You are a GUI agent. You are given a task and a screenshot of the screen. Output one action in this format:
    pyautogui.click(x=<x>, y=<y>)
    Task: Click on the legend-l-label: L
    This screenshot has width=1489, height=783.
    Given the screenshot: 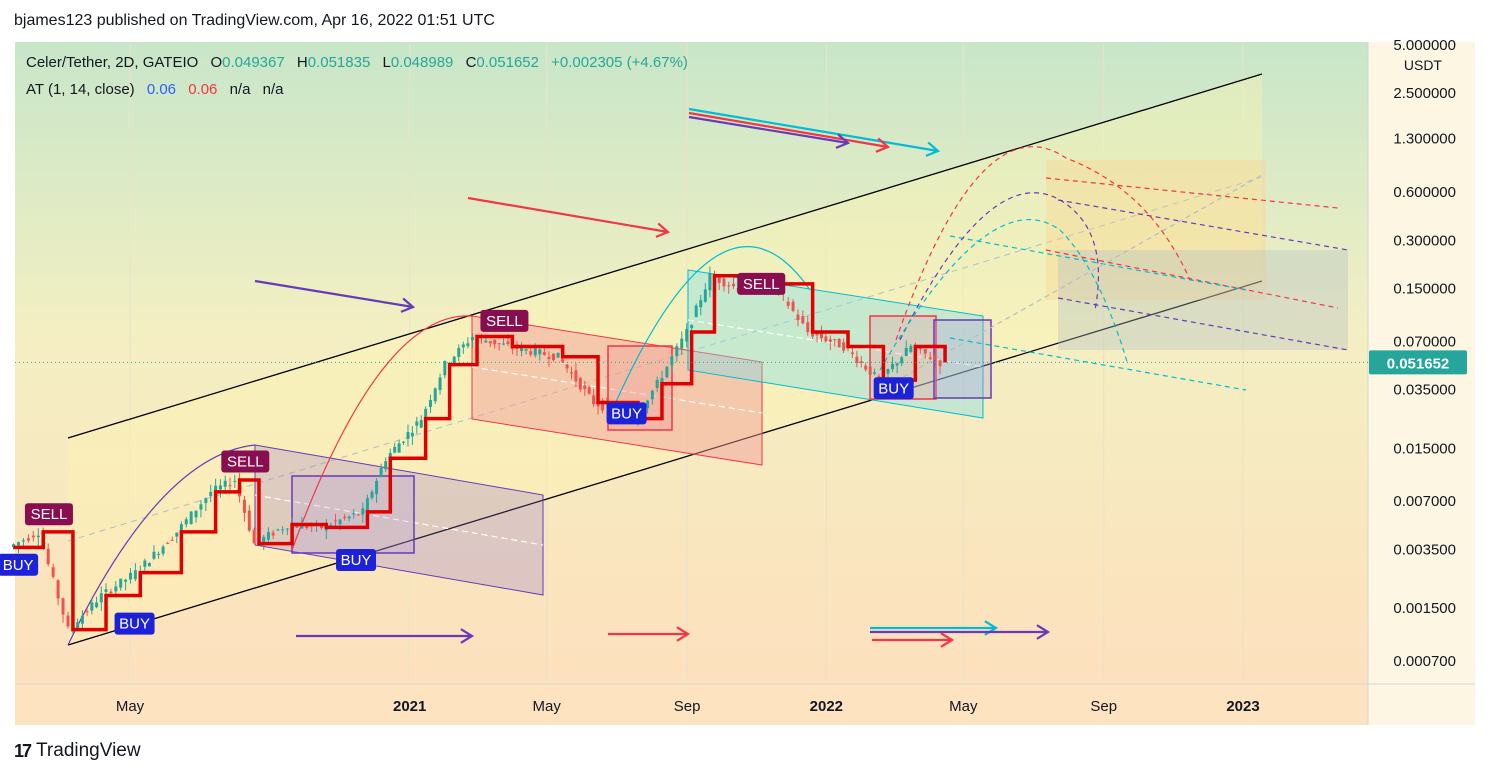 What is the action you would take?
    pyautogui.click(x=386, y=62)
    